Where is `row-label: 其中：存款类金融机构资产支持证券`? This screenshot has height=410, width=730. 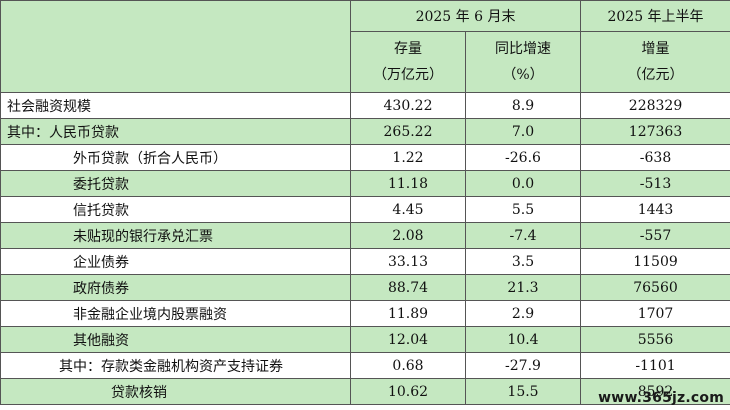
row-label: 其中：存款类金融机构资产支持证券 is located at coordinates (175, 365).